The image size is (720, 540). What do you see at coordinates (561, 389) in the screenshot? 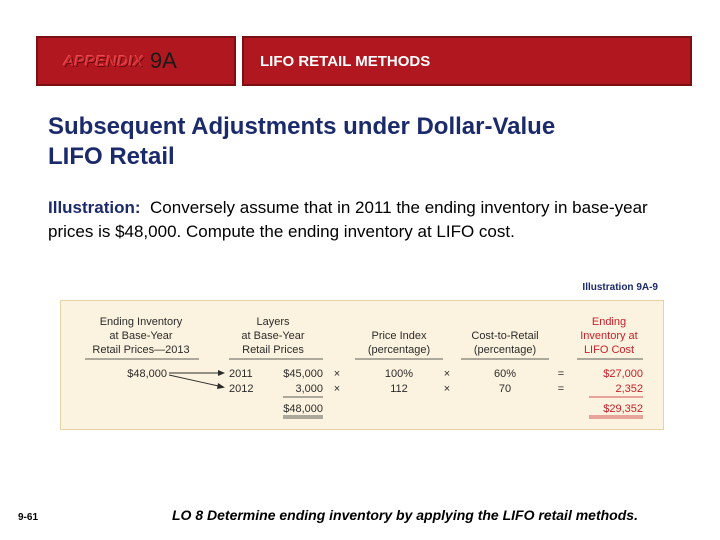
I see `row2-eq: =` at bounding box center [561, 389].